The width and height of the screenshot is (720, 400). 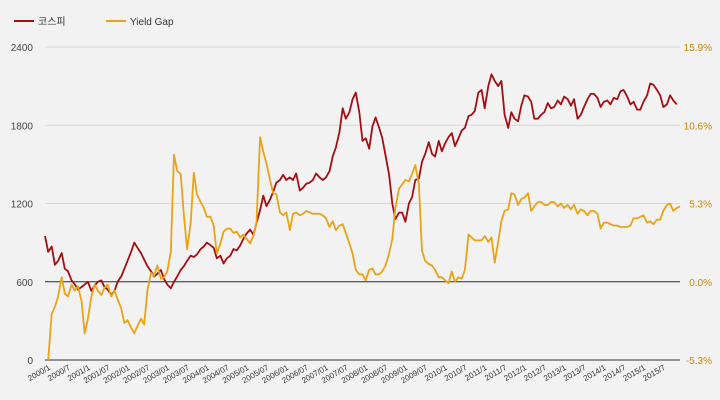 I want to click on left-axis-ticks: 0 600 1200 1800 2400, so click(x=22, y=205).